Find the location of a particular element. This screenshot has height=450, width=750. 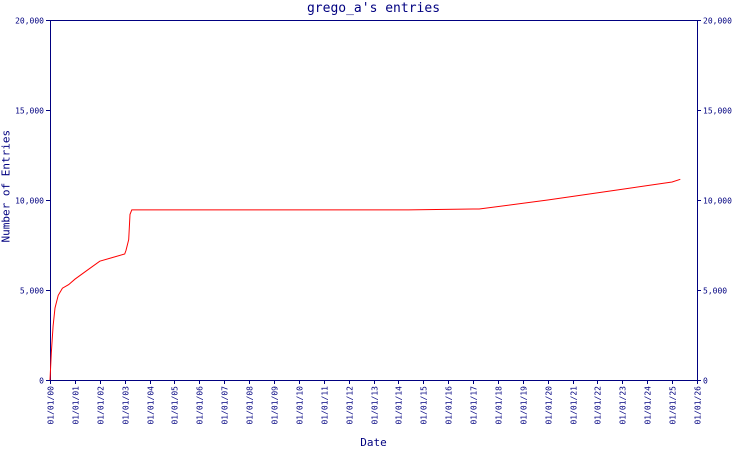

x-tick-label: 01/01/06 is located at coordinates (200, 405).